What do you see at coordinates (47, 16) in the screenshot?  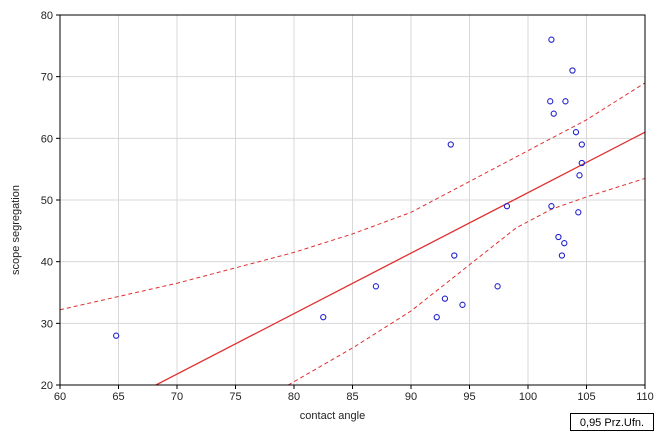 I see `y-tick-label: 80` at bounding box center [47, 16].